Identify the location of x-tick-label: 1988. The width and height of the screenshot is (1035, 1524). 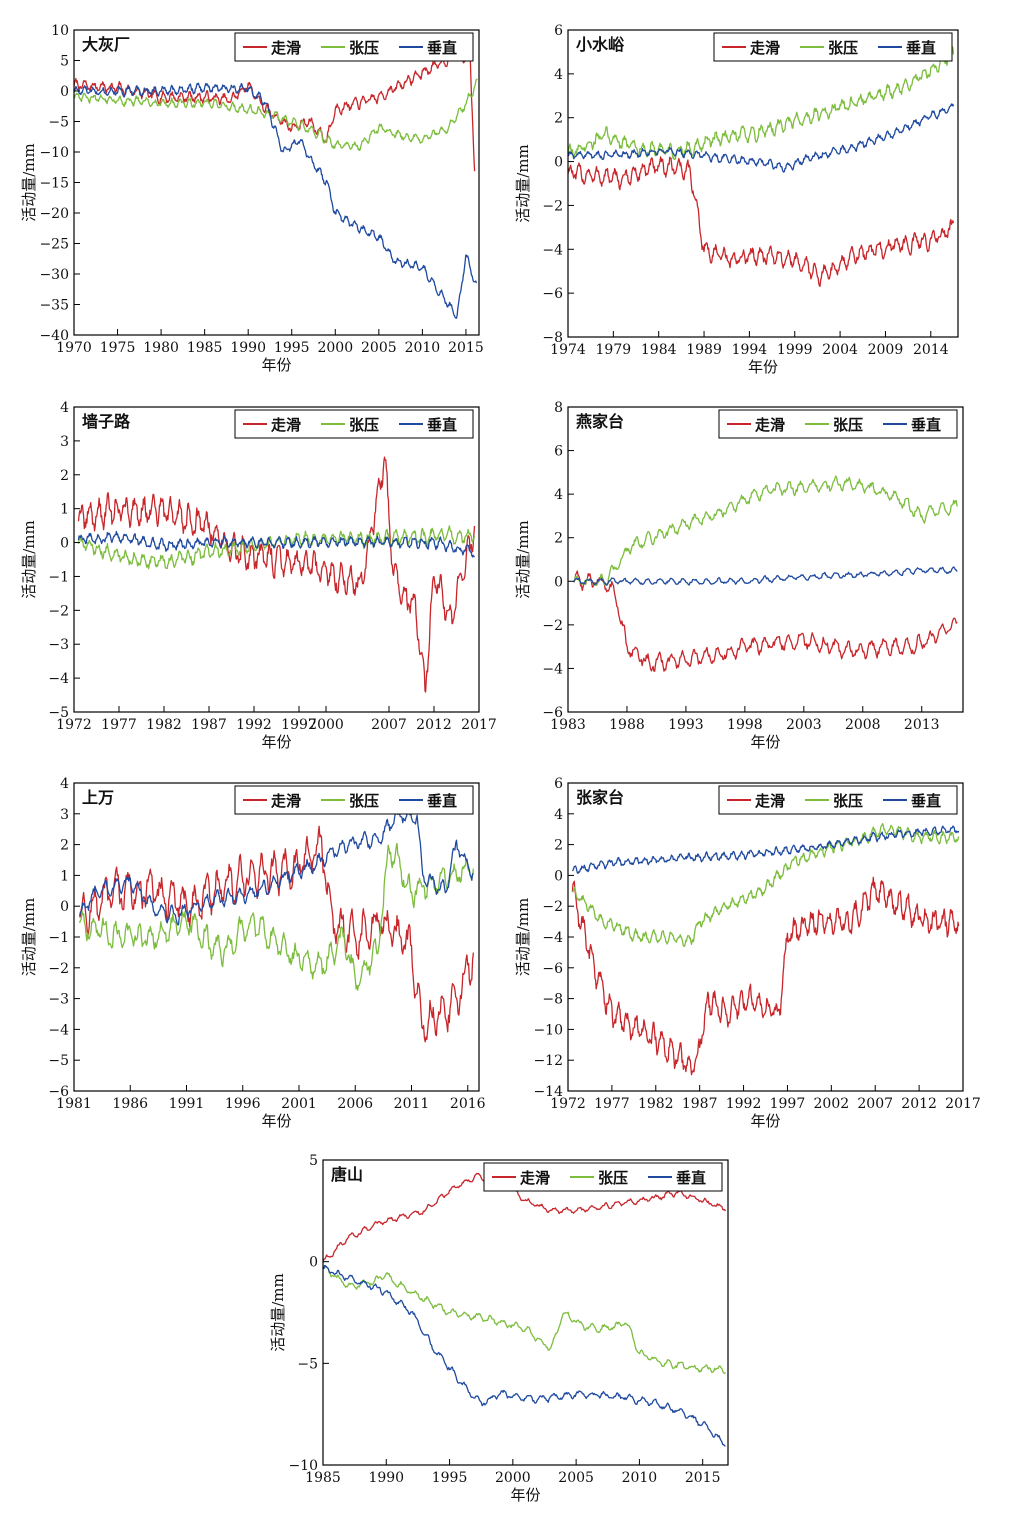
(627, 725).